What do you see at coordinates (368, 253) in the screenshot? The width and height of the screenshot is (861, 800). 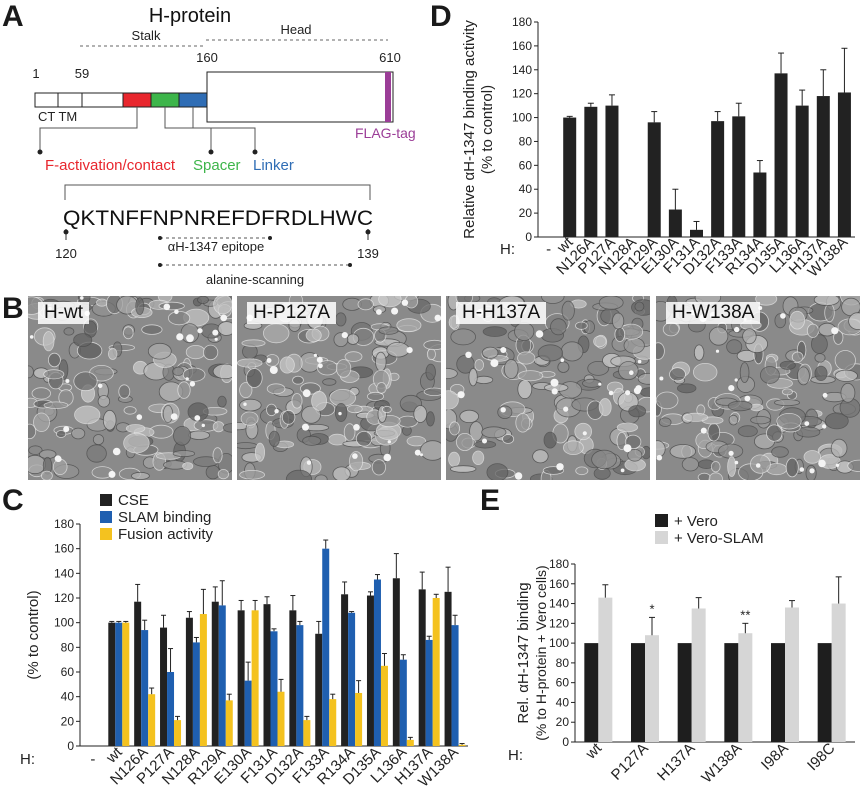 I see `seq-end-label: 139` at bounding box center [368, 253].